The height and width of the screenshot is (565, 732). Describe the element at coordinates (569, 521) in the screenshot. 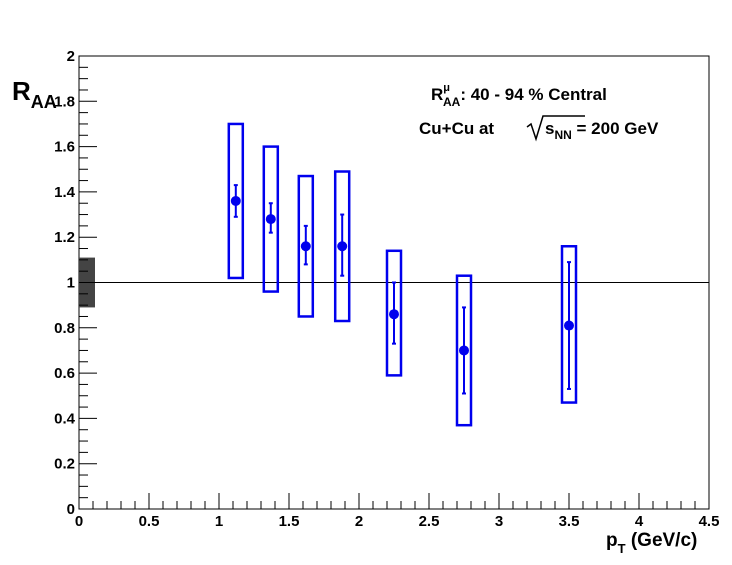

I see `x-tick-label: 3.5` at that location.